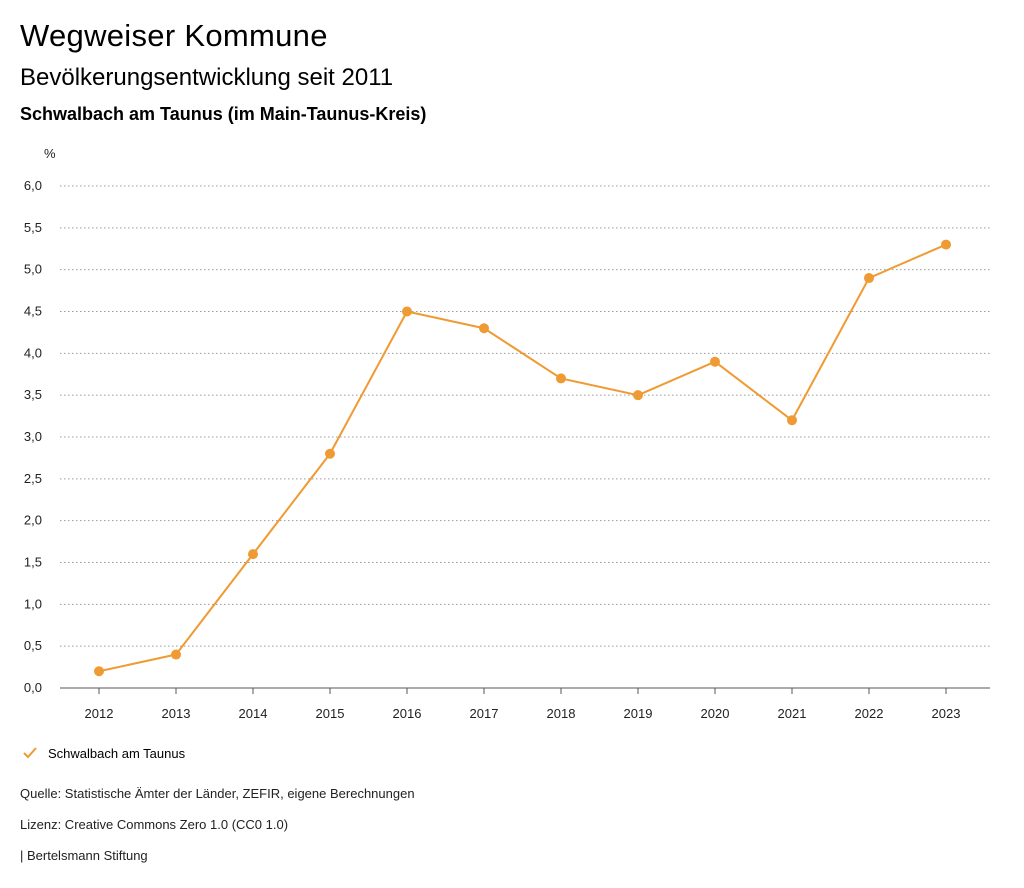  I want to click on y-tick-label: 2,5, so click(33, 478).